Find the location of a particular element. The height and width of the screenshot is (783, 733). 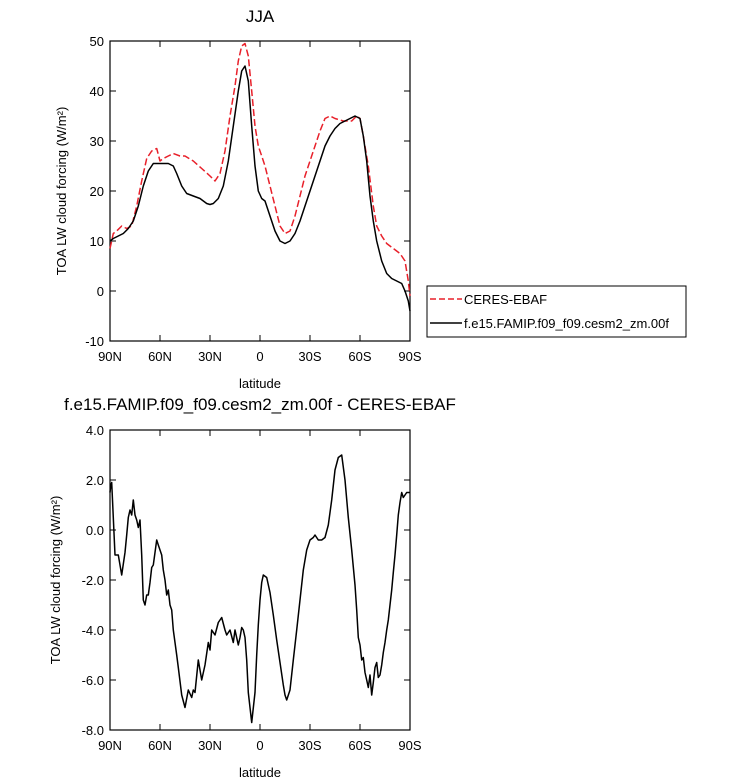

series-line-ceres-ebaf is located at coordinates (260, 169).